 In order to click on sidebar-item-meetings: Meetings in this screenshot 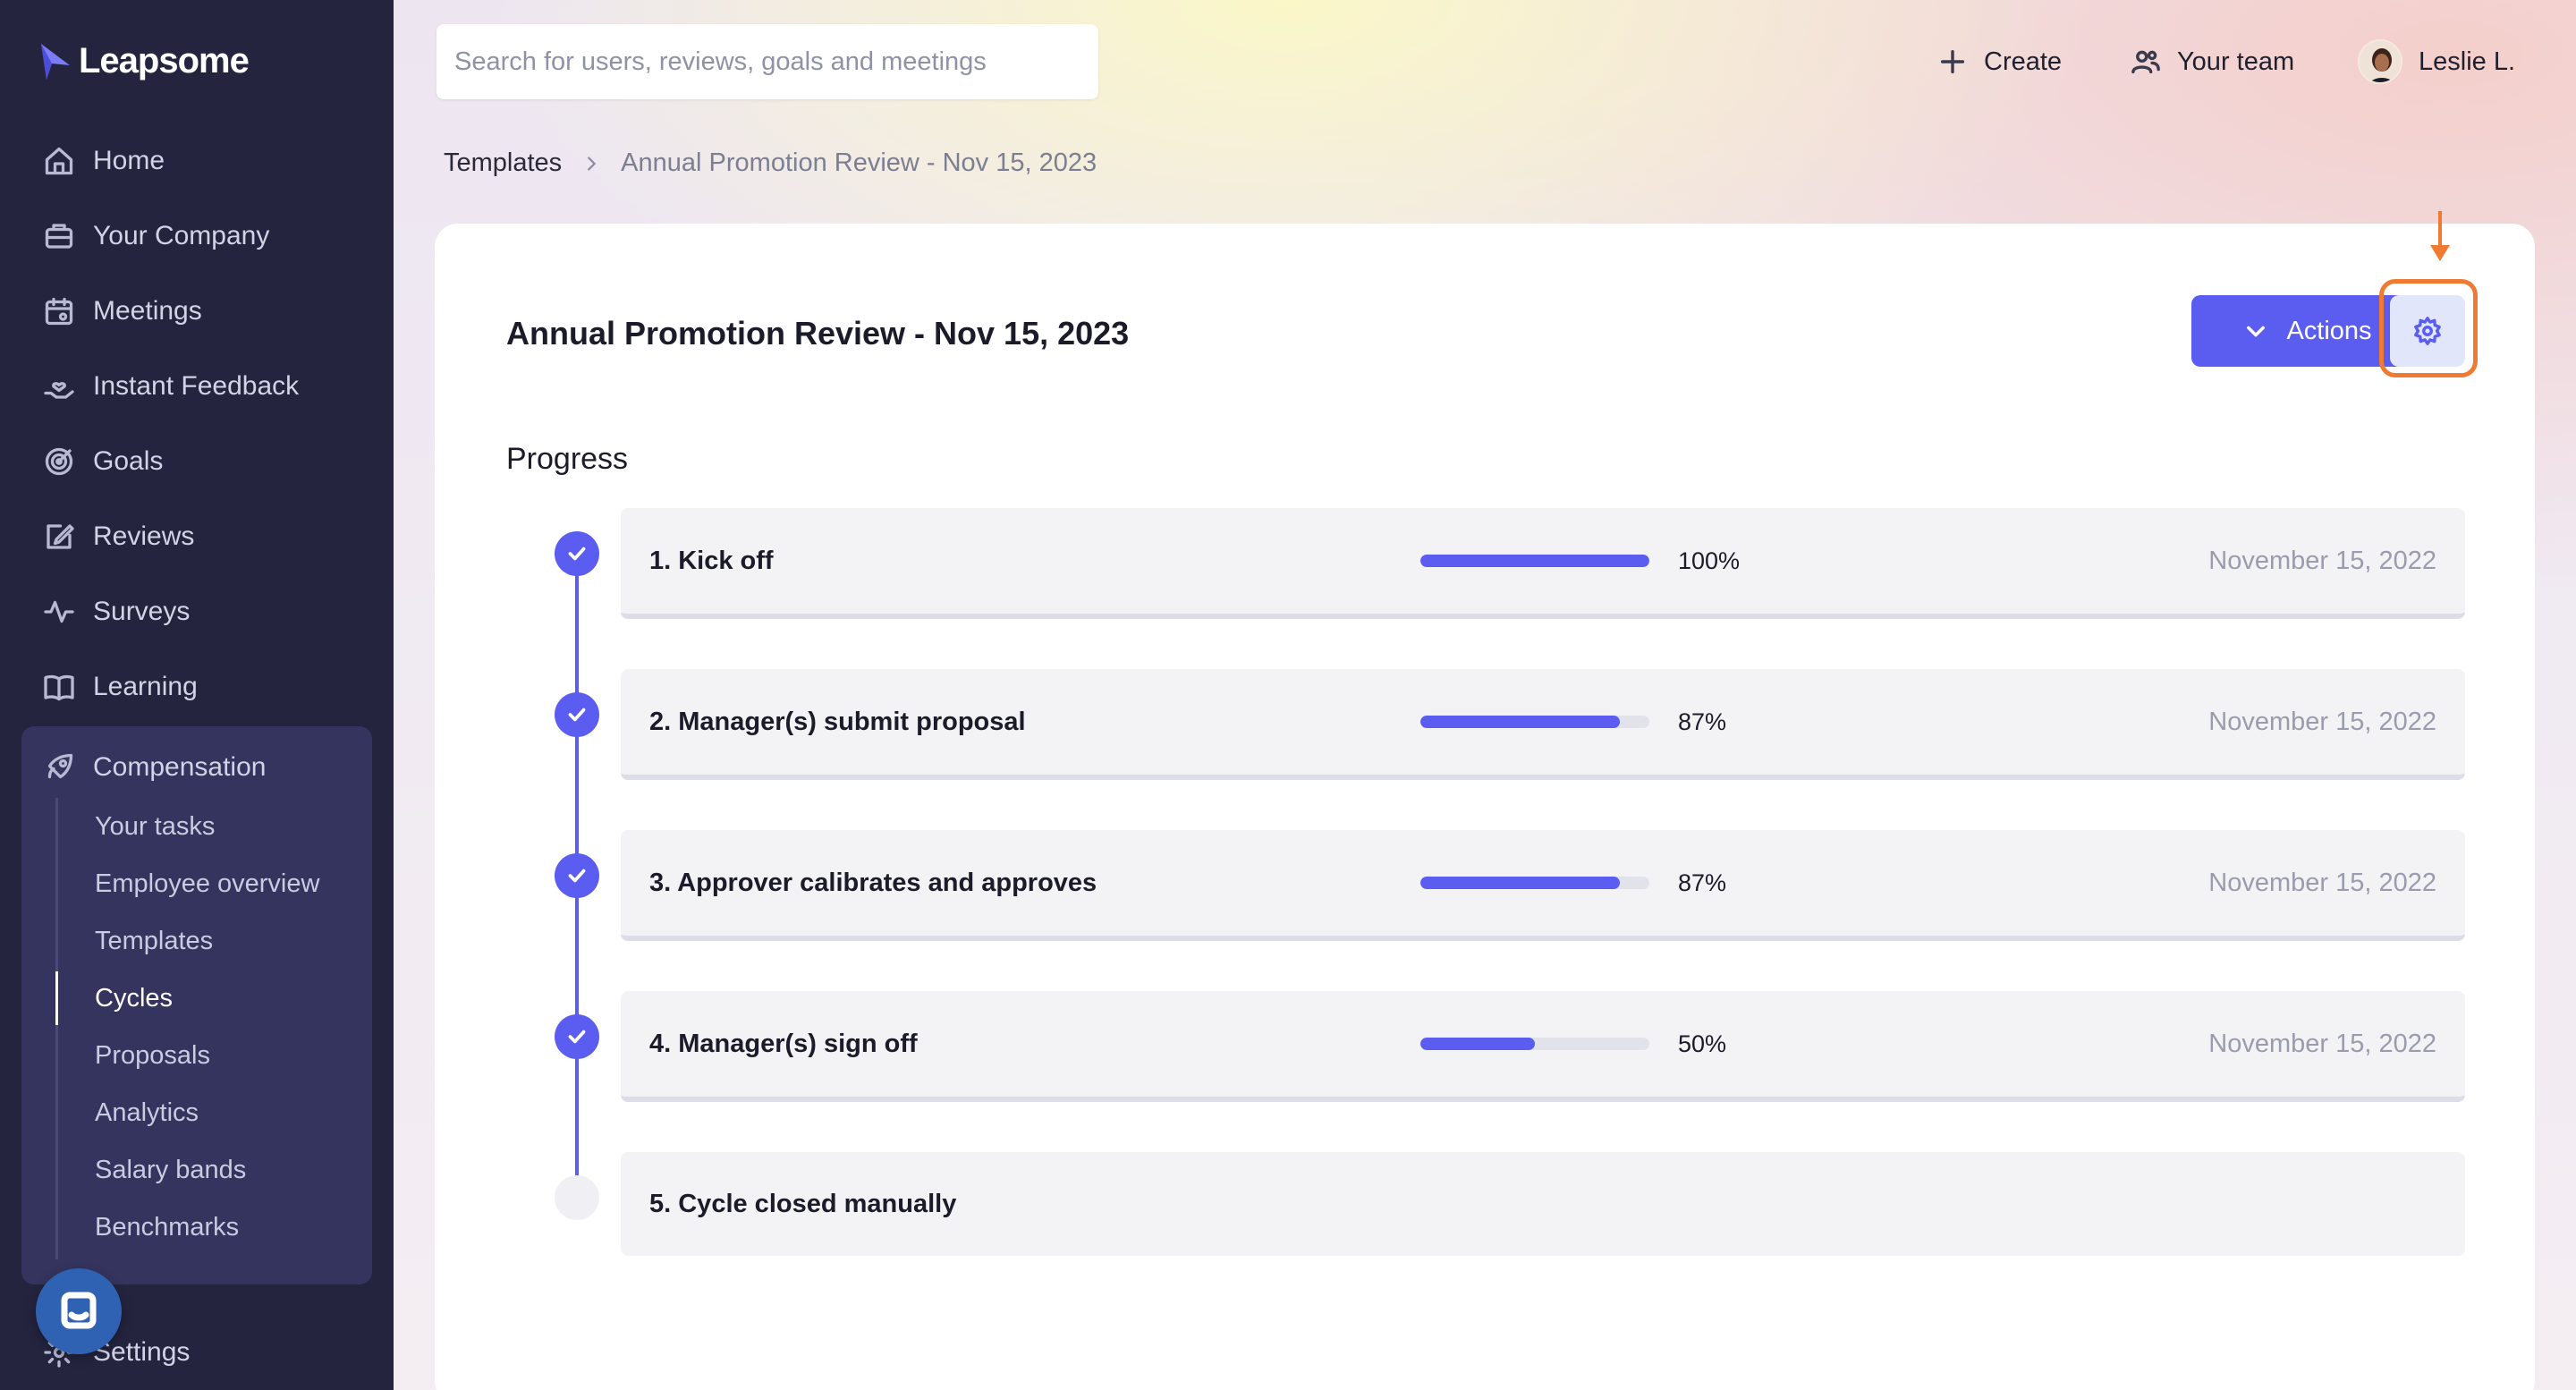, I will do `click(122, 311)`.